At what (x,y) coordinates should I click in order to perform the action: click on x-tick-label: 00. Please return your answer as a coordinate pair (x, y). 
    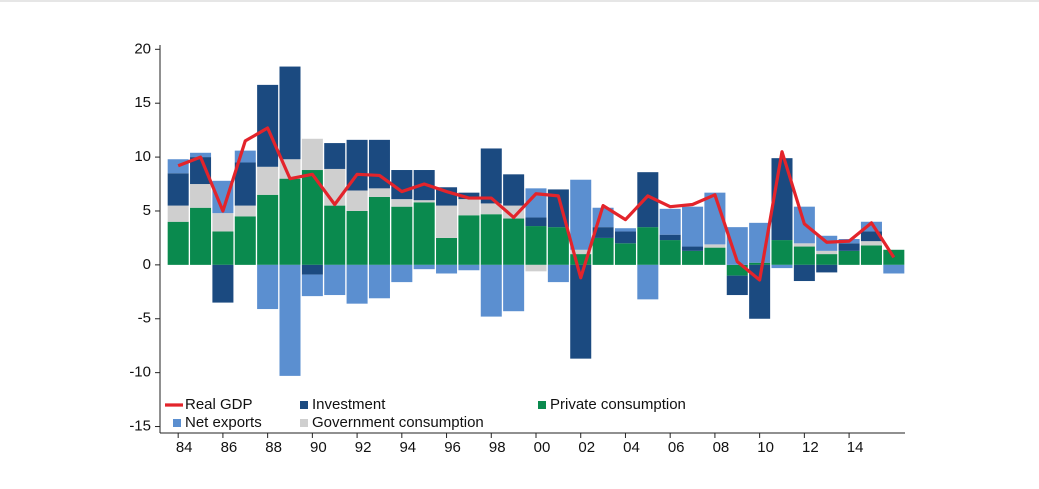
    Looking at the image, I should click on (542, 447).